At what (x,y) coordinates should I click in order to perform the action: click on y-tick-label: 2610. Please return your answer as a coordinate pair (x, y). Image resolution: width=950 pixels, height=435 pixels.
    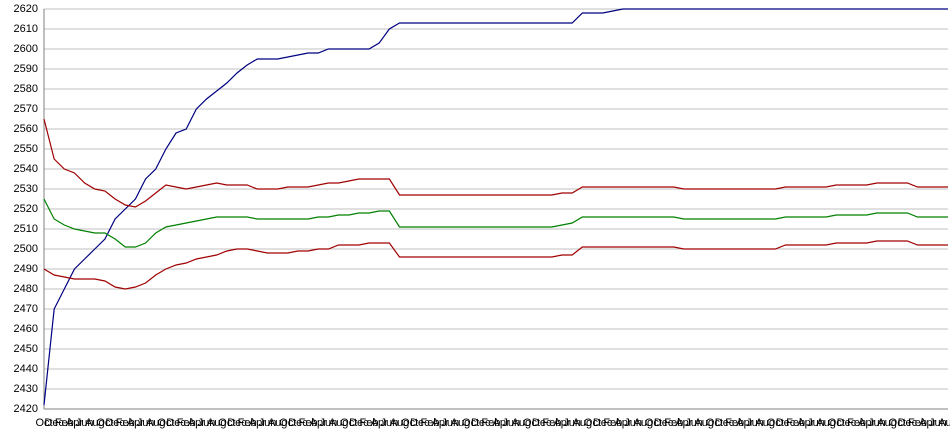
    Looking at the image, I should click on (26, 29).